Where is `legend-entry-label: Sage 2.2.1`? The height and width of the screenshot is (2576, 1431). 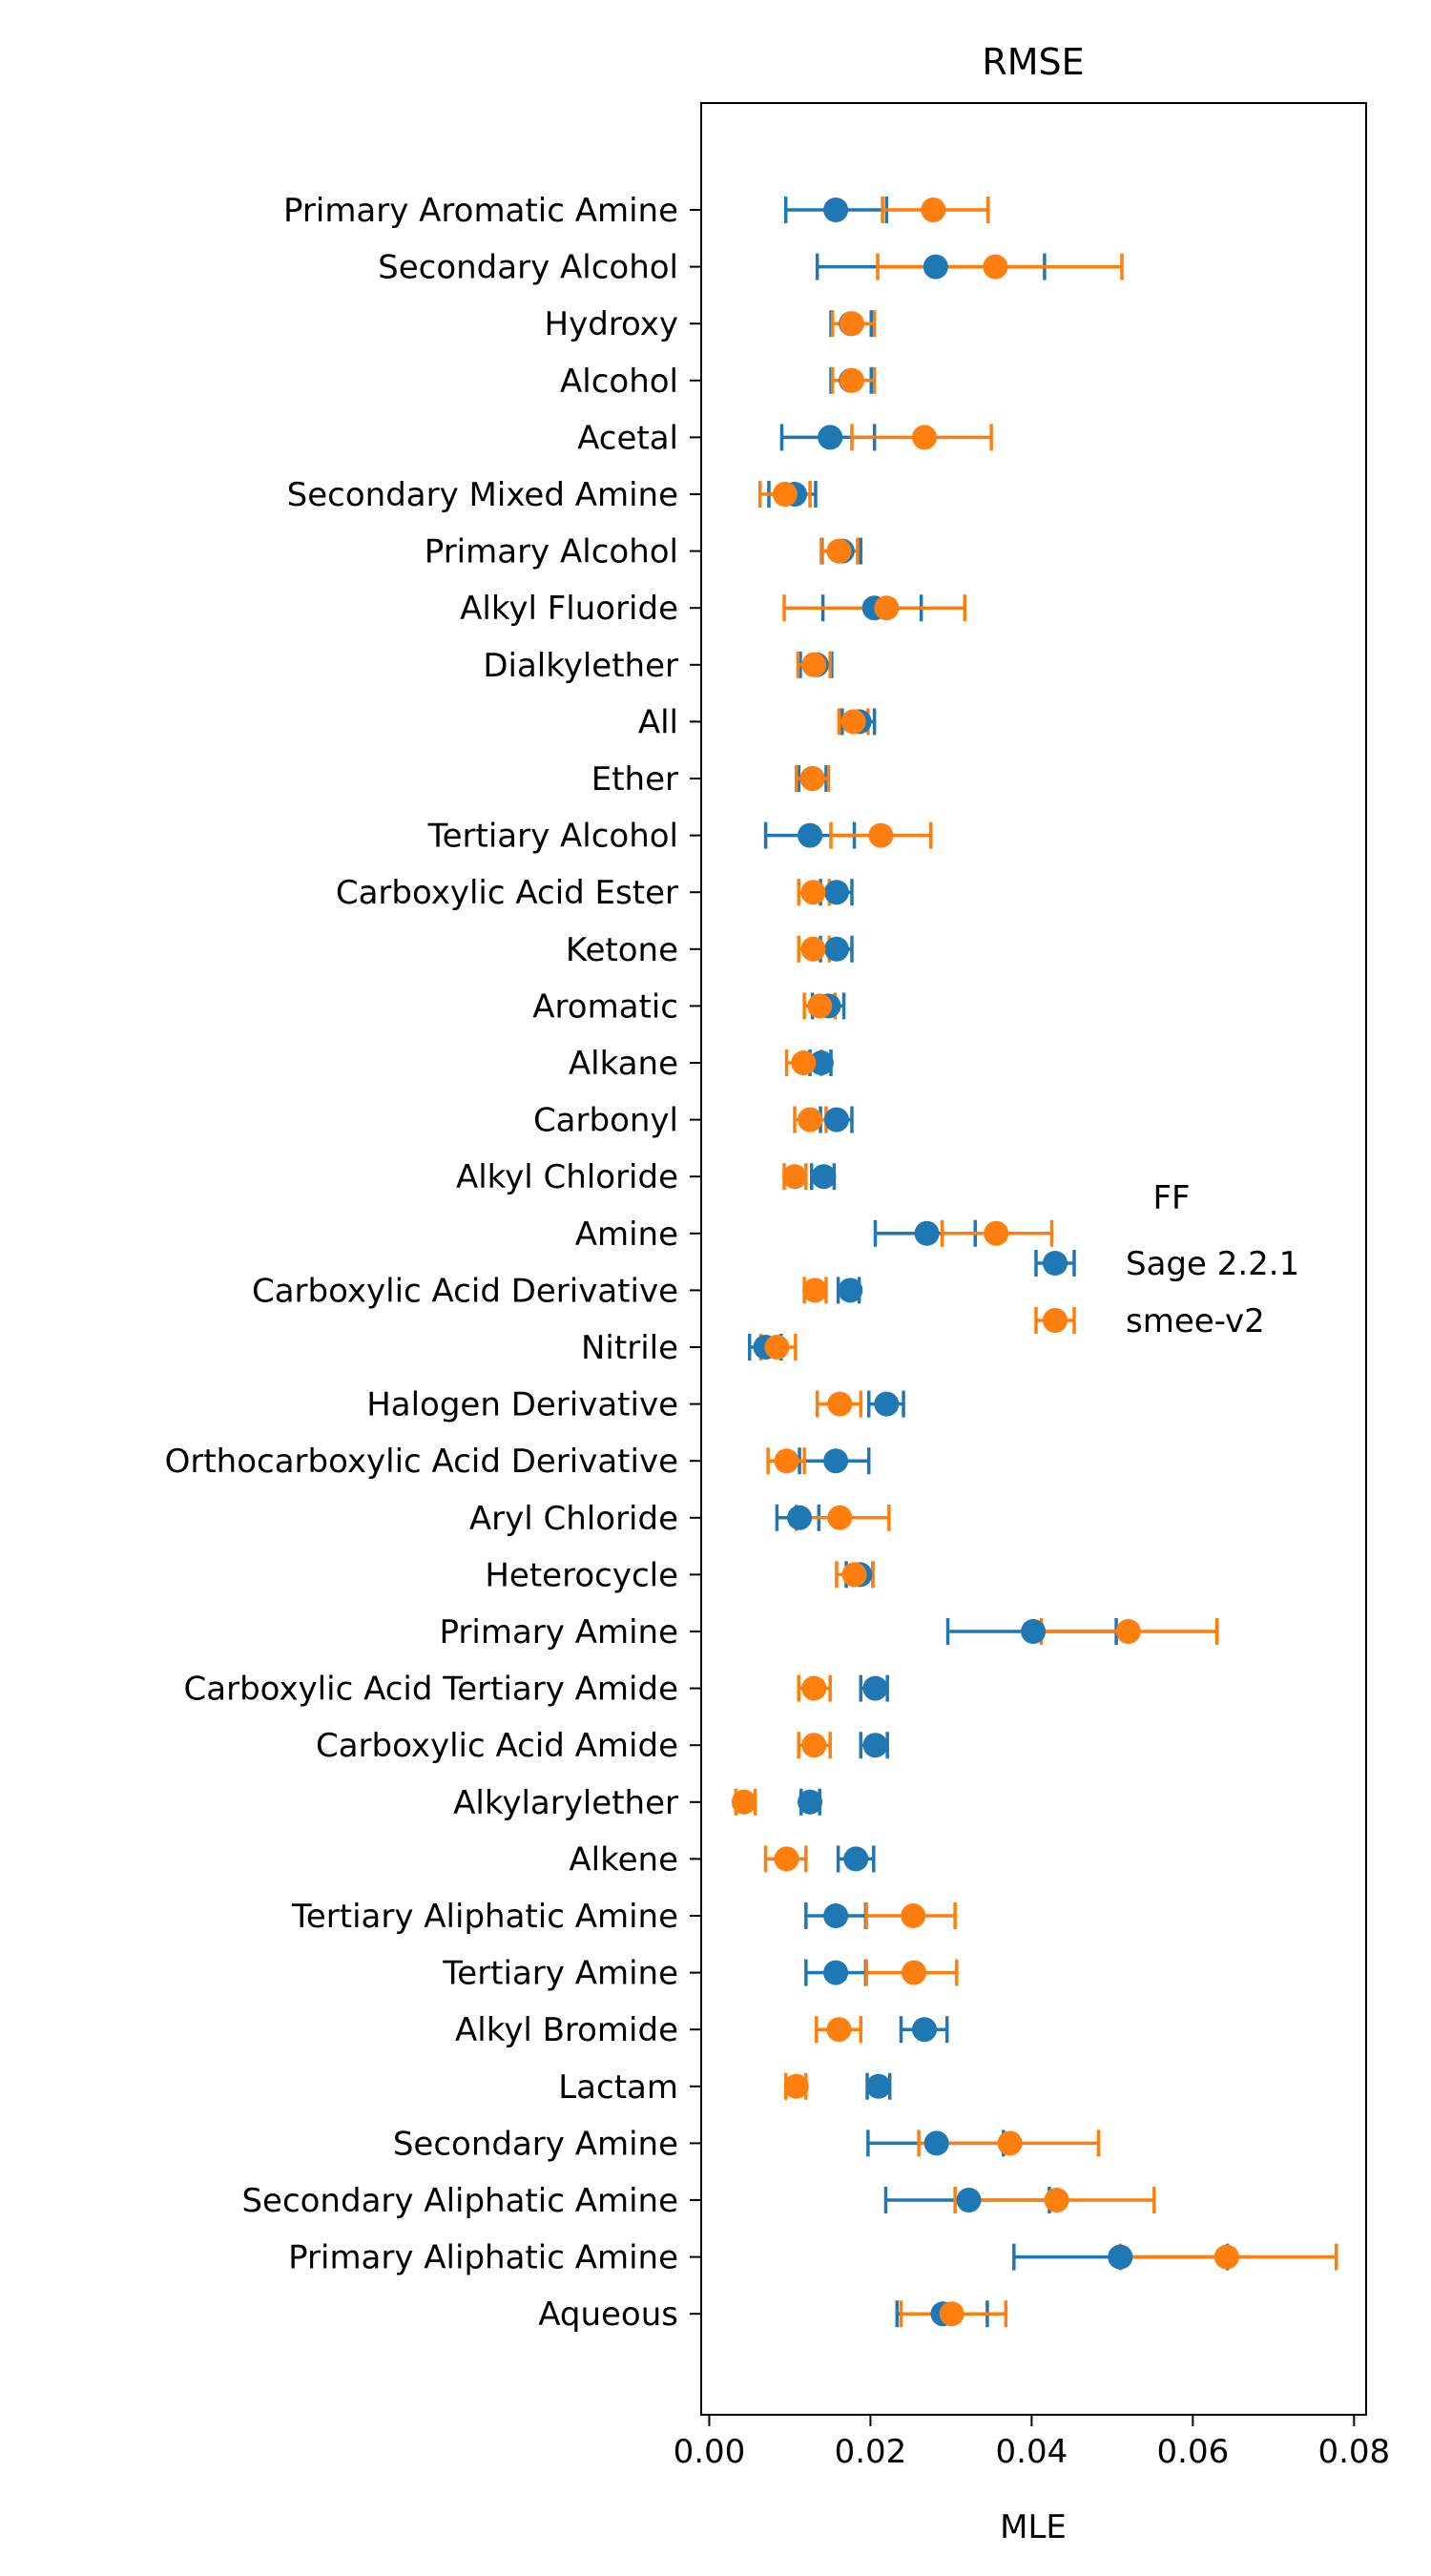 legend-entry-label: Sage 2.2.1 is located at coordinates (1212, 1264).